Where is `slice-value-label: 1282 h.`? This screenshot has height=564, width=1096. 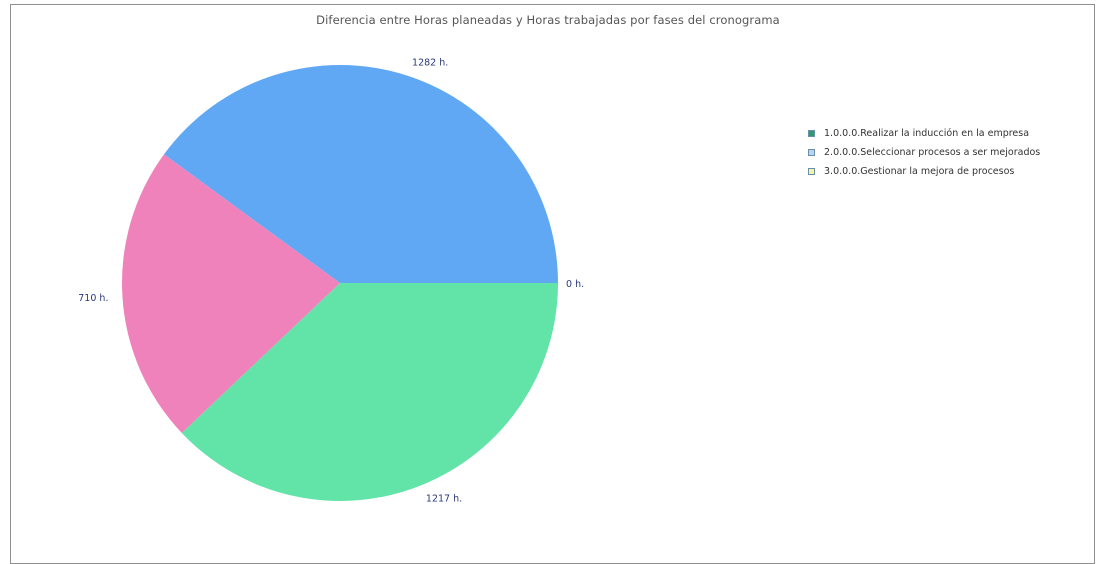
slice-value-label: 1282 h. is located at coordinates (430, 62).